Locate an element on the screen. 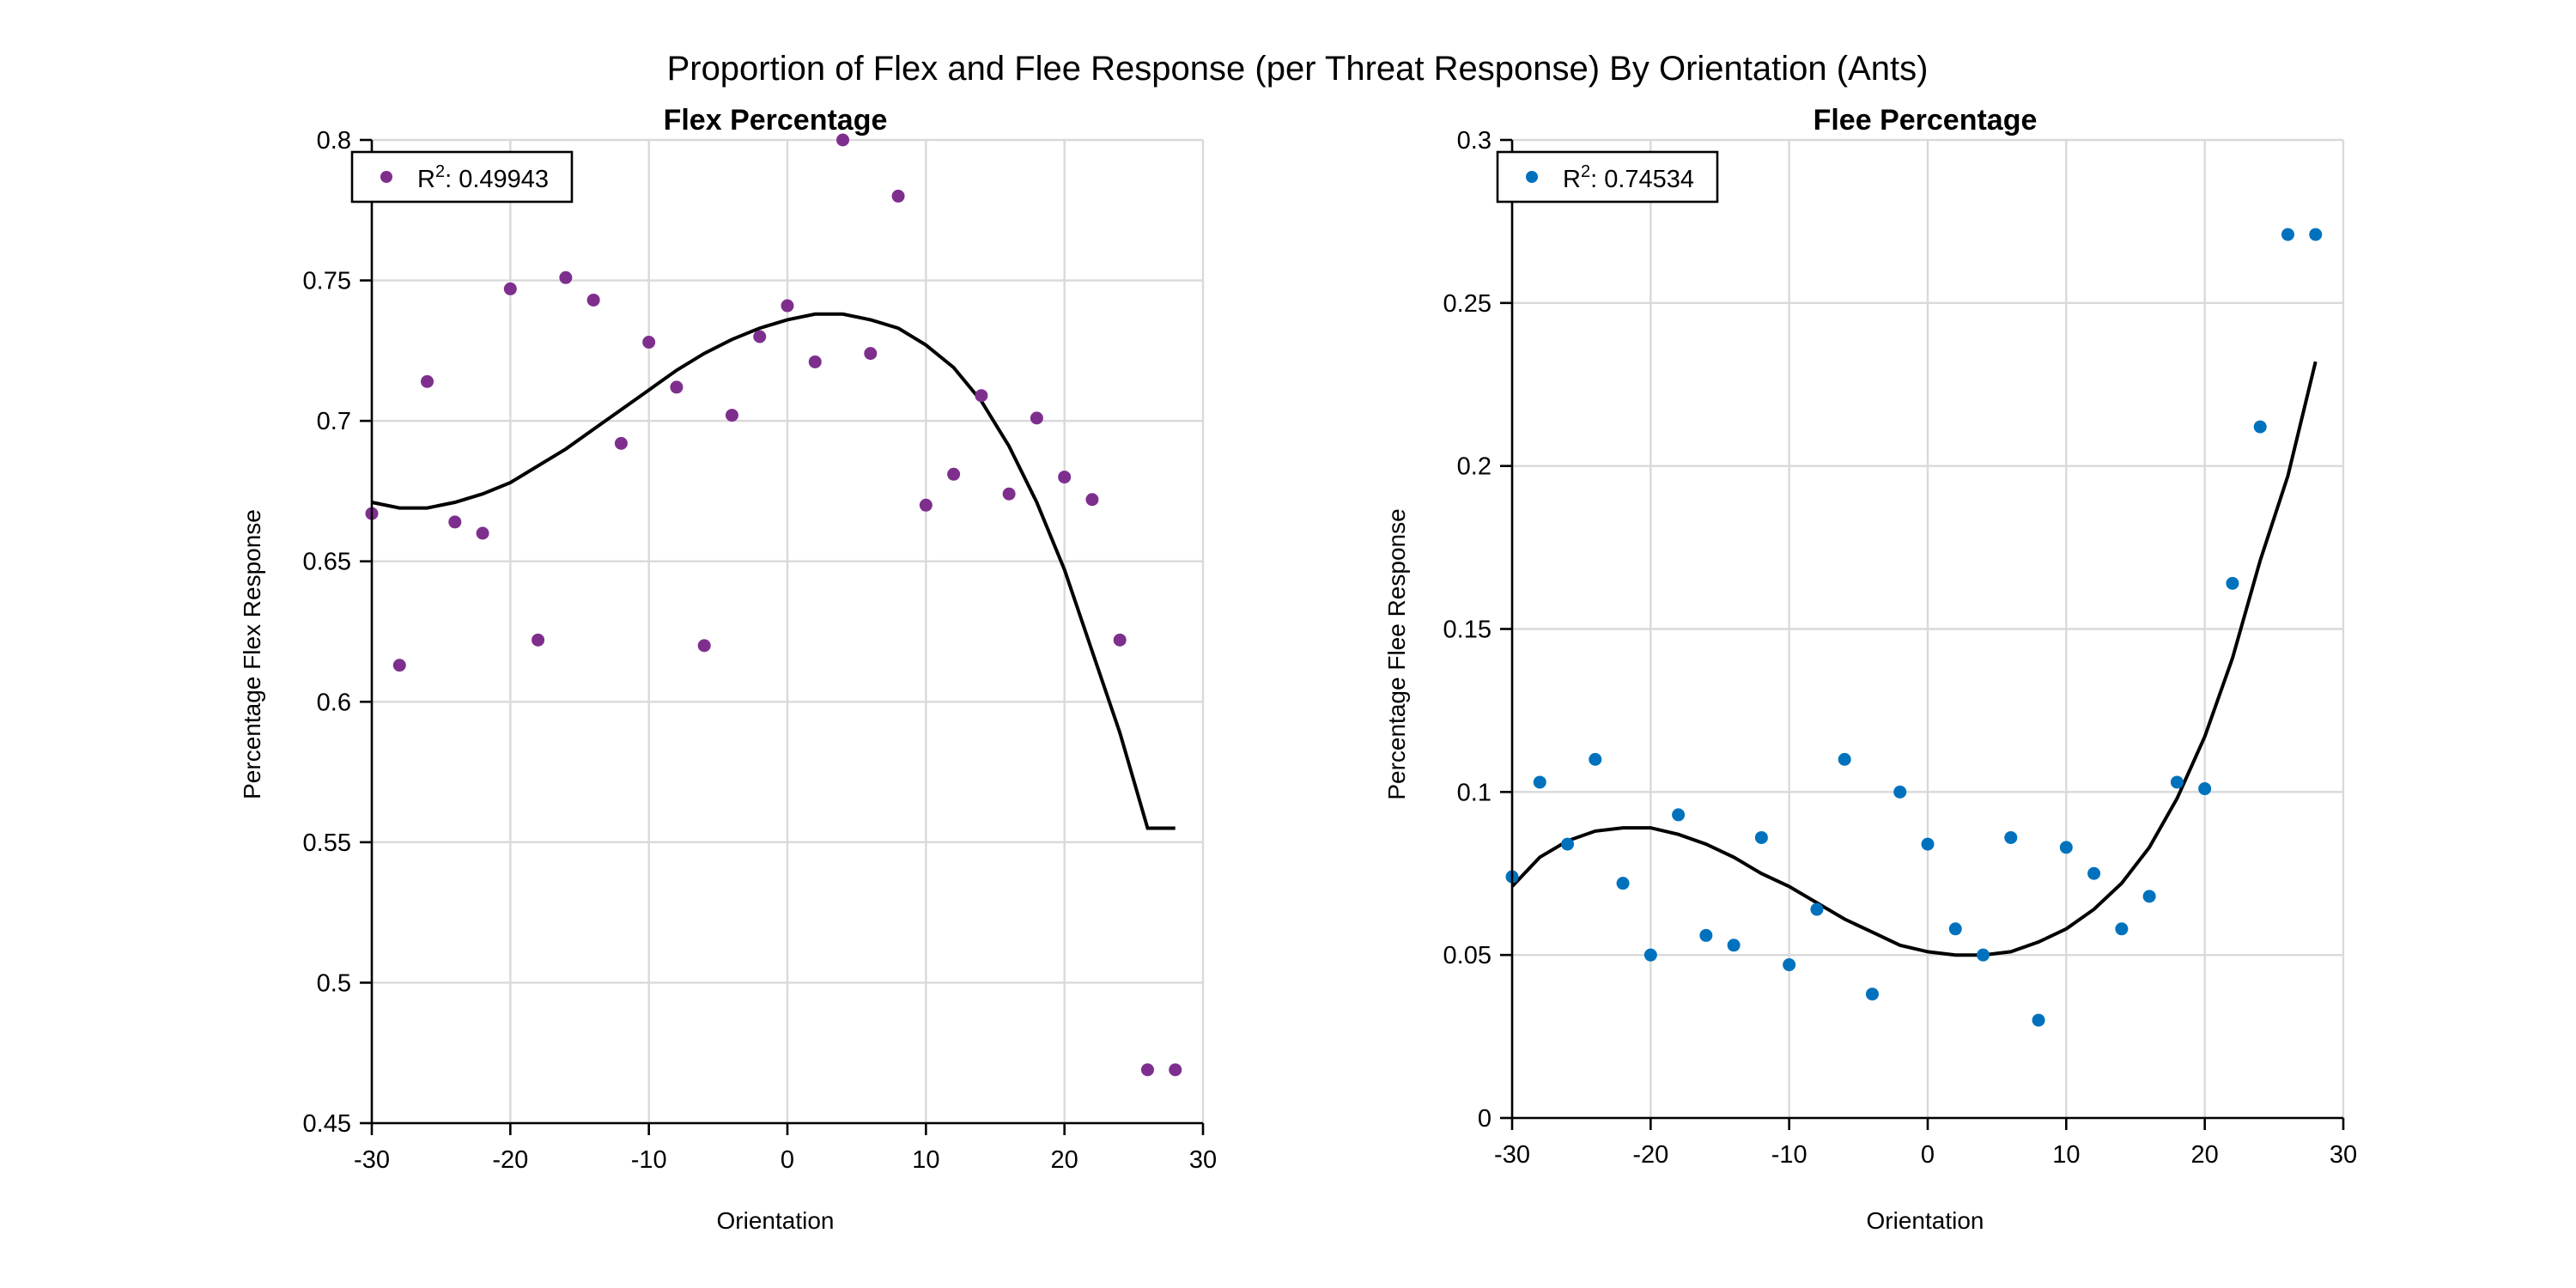 This screenshot has height=1288, width=2576. flee-ytick-label-3: 0.15 is located at coordinates (1467, 630).